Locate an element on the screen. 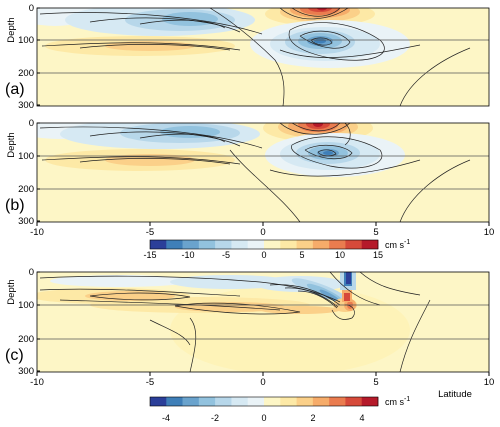 The width and height of the screenshot is (500, 427). colorbar-tick: -5 is located at coordinates (226, 255).